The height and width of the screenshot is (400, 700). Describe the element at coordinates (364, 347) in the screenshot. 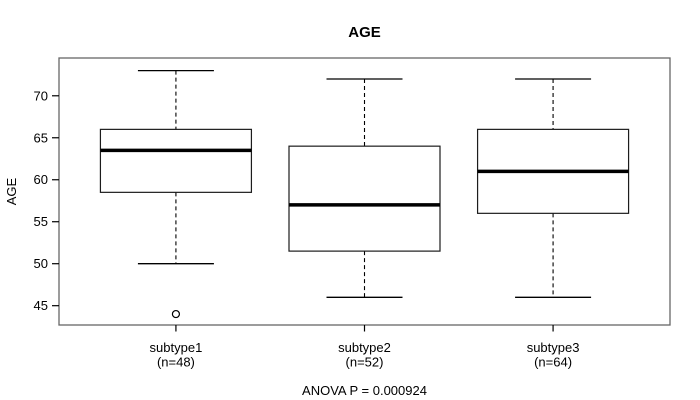

I see `category-label: subtype2` at that location.